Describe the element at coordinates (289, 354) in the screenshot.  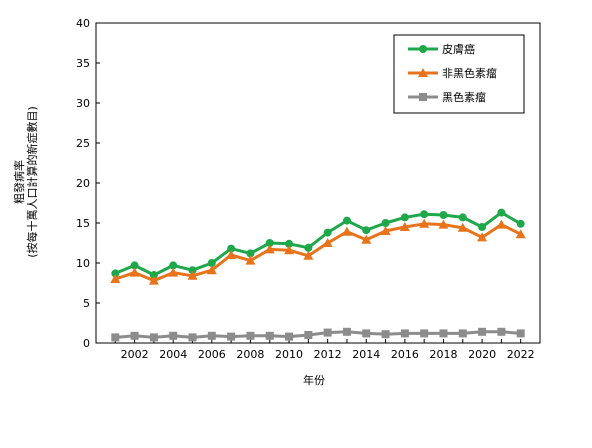
I see `x-tick-label: 2010` at that location.